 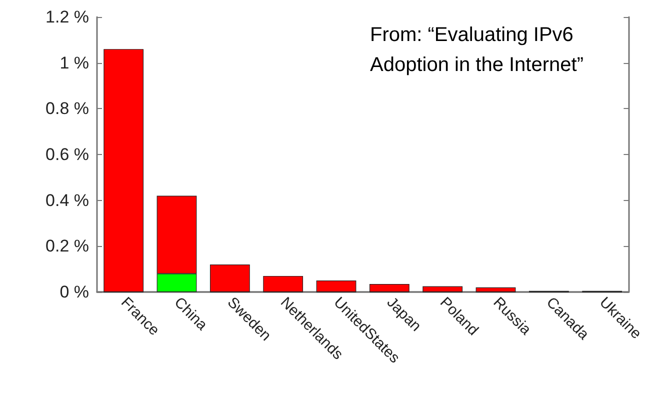 What do you see at coordinates (67, 17) in the screenshot?
I see `y-tick-label: 1.2 %` at bounding box center [67, 17].